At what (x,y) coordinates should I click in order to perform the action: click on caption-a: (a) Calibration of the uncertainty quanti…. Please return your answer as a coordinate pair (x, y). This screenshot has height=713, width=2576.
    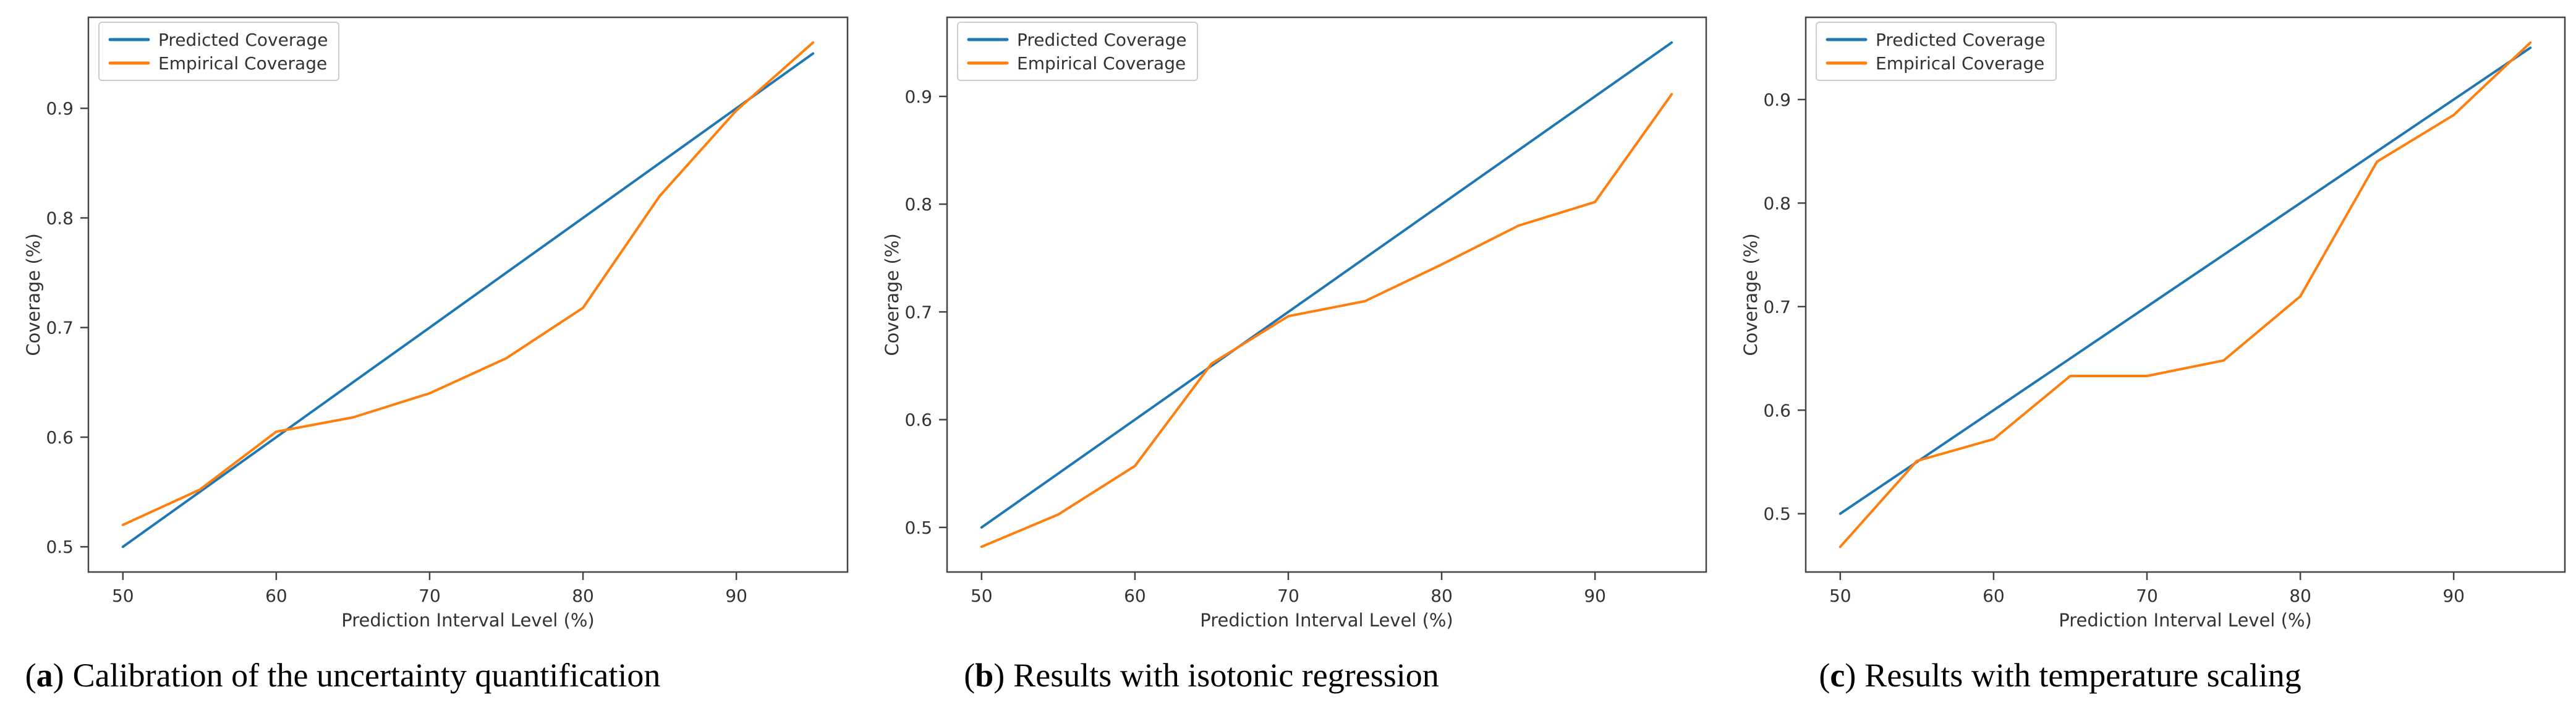
    Looking at the image, I should click on (386, 675).